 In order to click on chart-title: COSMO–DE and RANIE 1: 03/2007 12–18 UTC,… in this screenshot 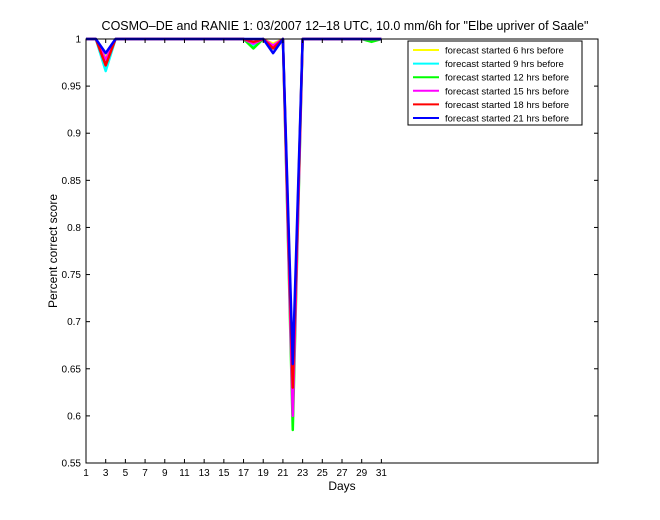, I will do `click(345, 26)`.